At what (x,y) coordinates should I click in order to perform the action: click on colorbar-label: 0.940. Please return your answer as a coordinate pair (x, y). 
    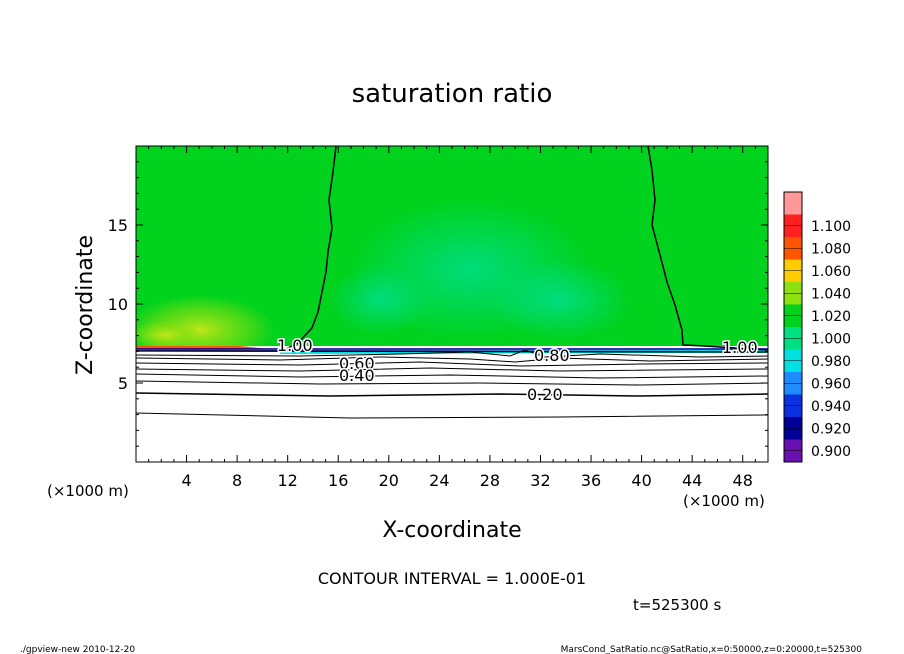
    Looking at the image, I should click on (831, 407).